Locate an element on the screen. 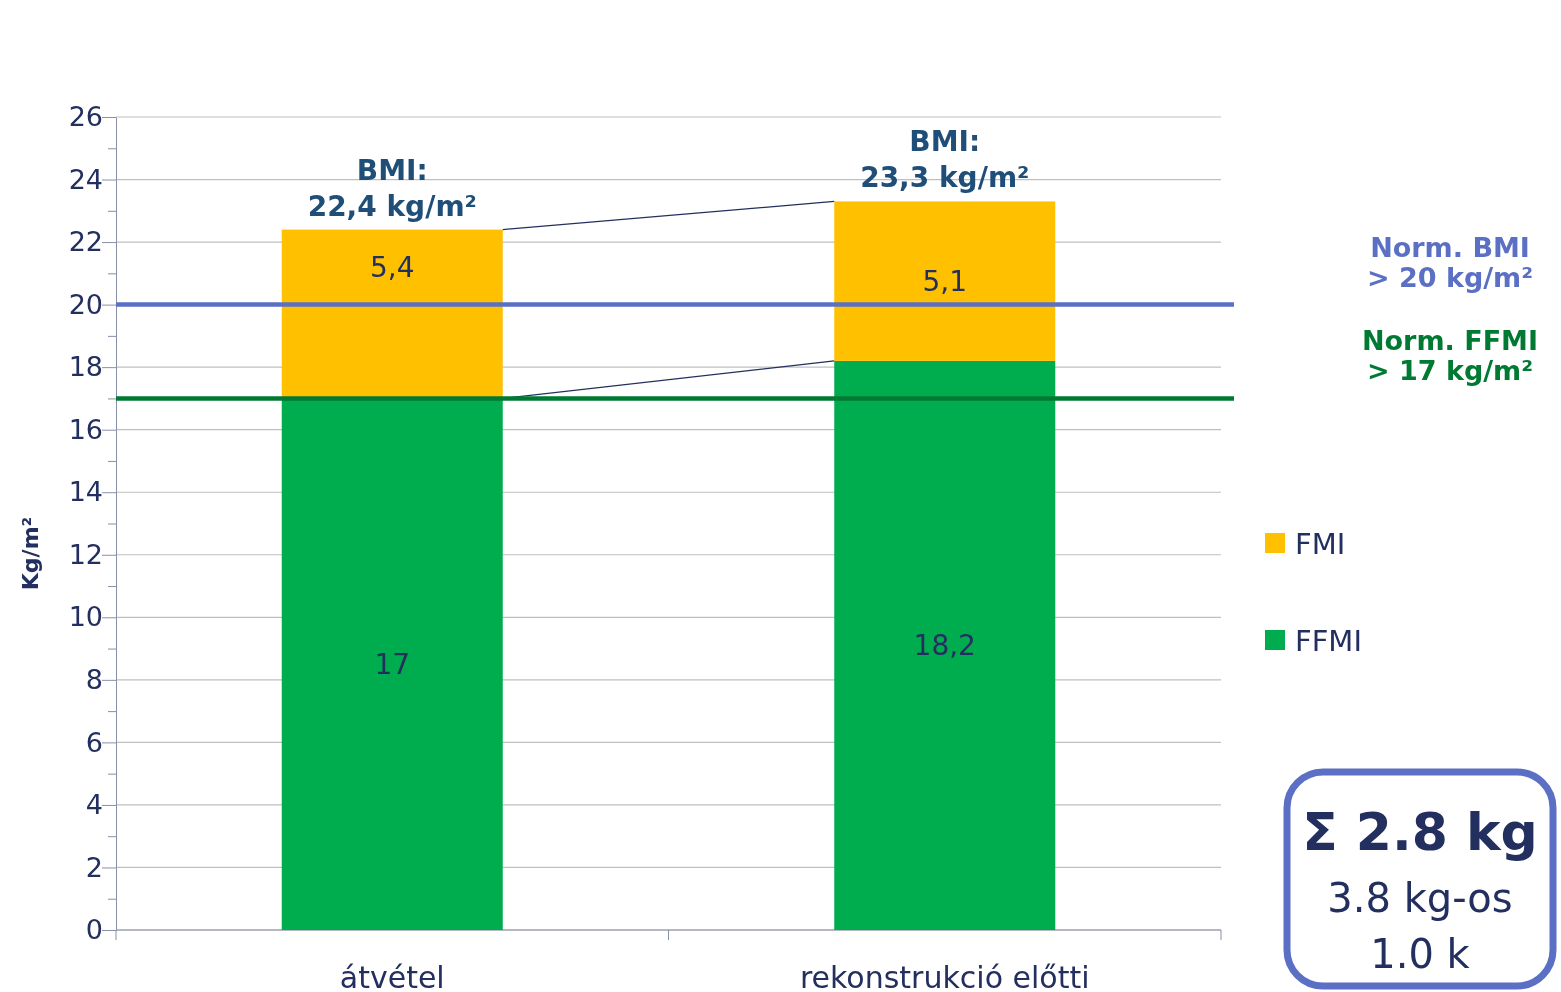  legend-label: FMI is located at coordinates (1320, 544).